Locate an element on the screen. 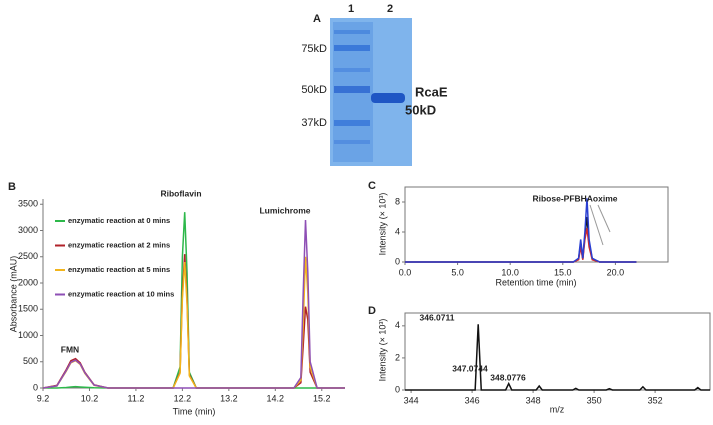  y-tick-label: 2500 is located at coordinates (28, 256).